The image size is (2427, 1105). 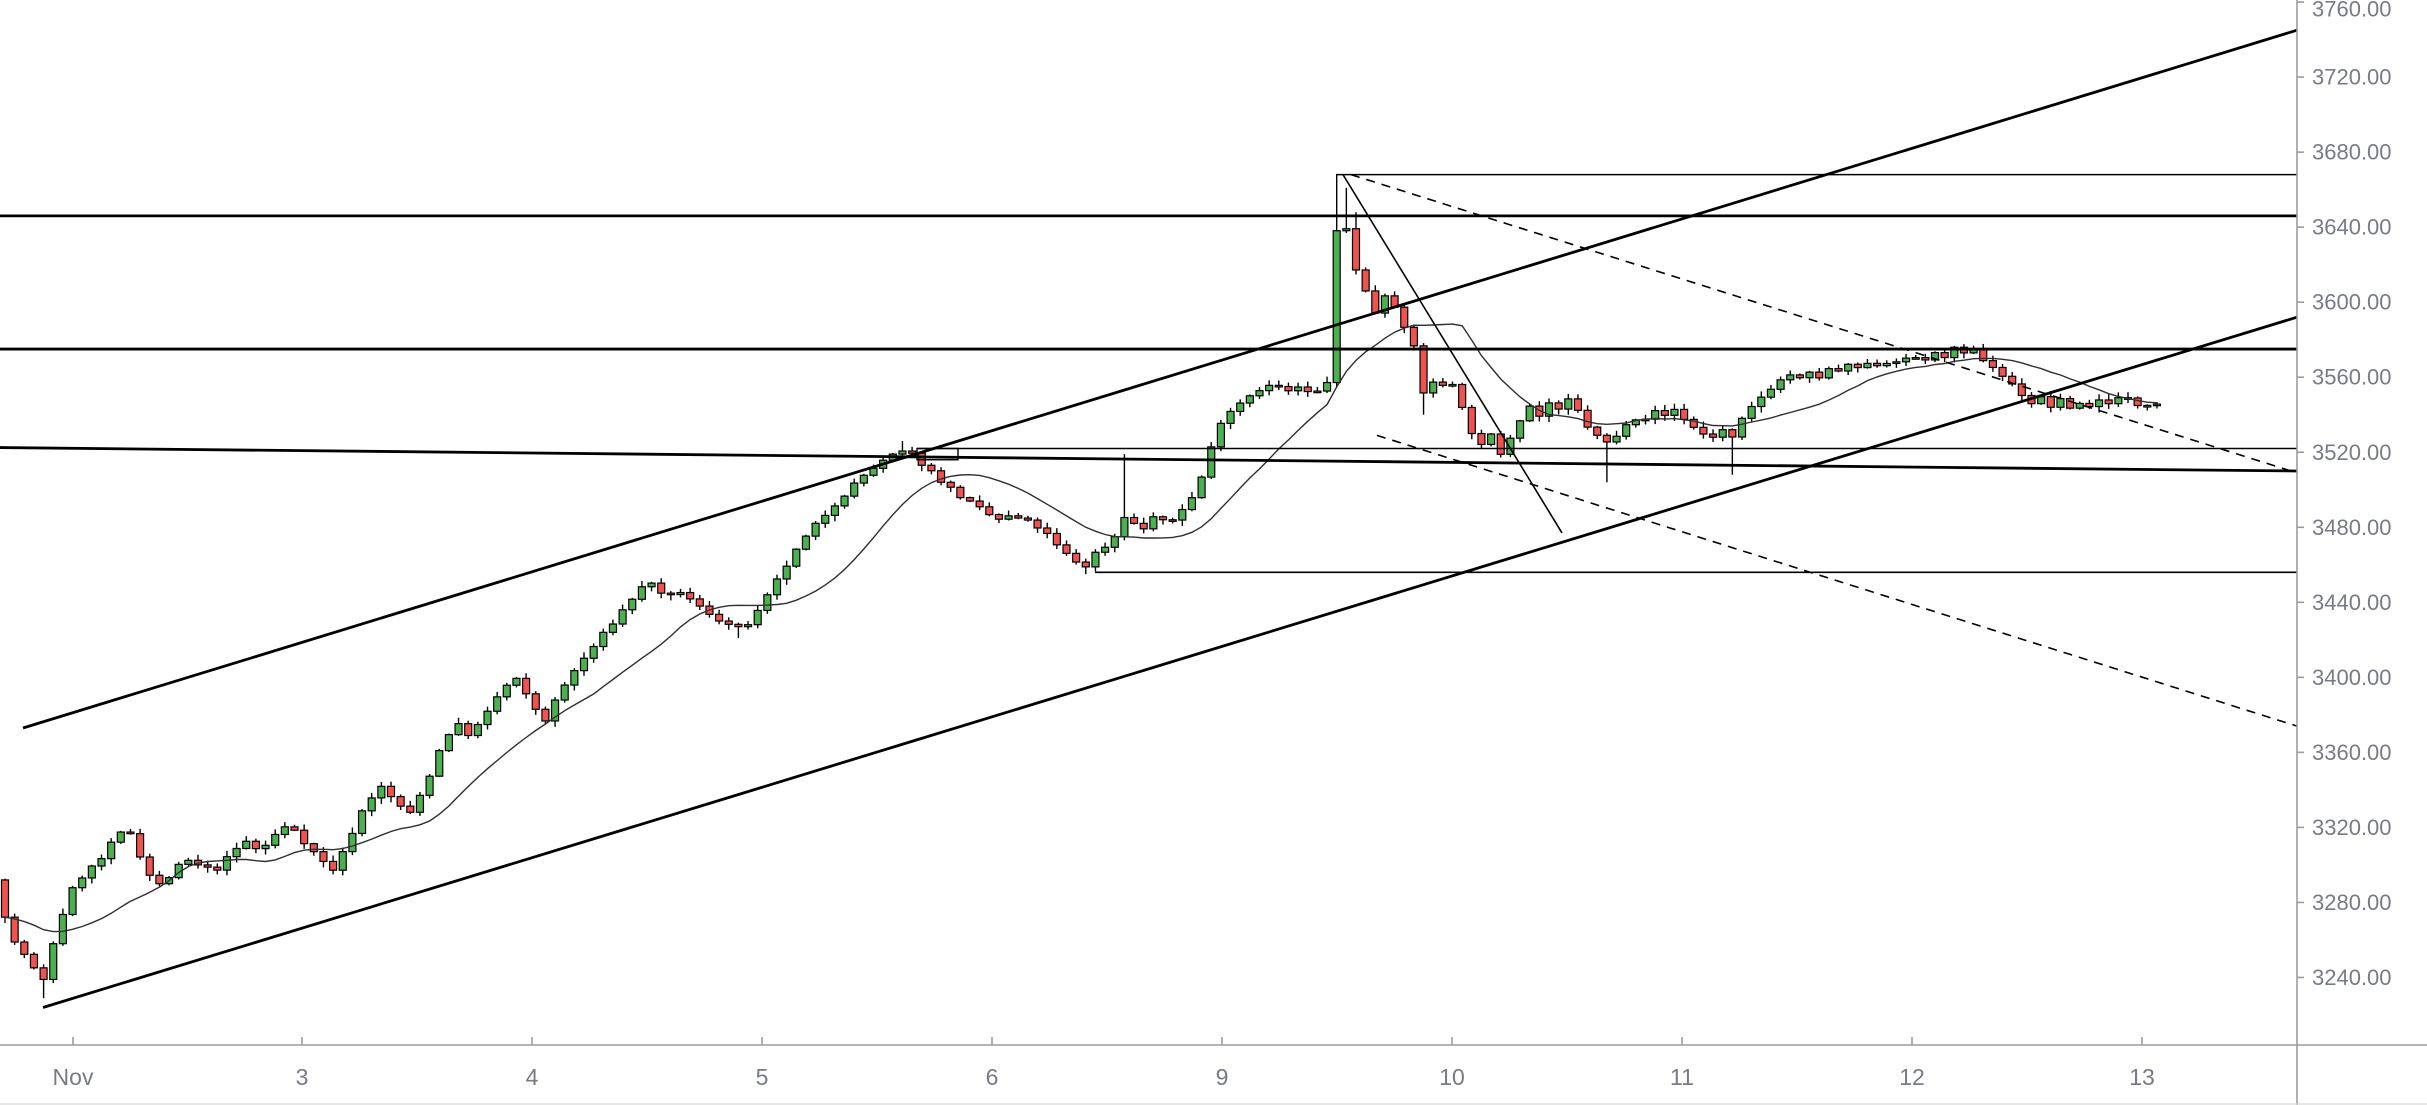 I want to click on price-label: 3320.00, so click(x=2352, y=827).